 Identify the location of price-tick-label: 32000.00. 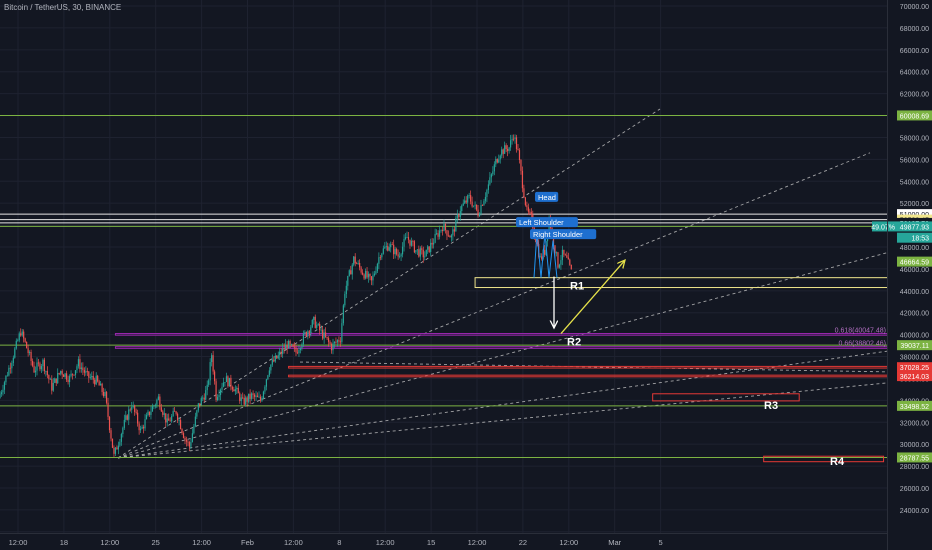
(914, 423).